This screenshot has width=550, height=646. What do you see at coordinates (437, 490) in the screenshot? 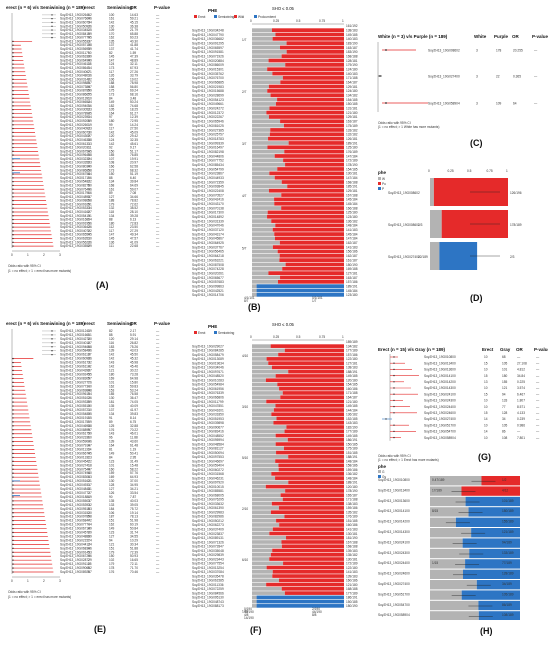
I see `left-count: 17/189` at bounding box center [437, 490].